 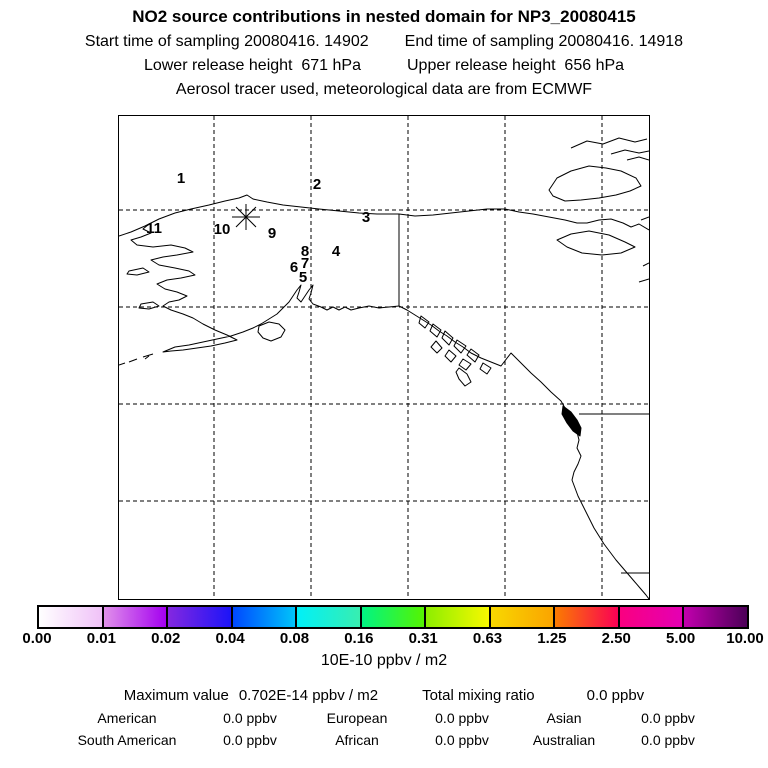 I want to click on colorbar-units-label: 10E-10 ppbv / m2, so click(x=384, y=660).